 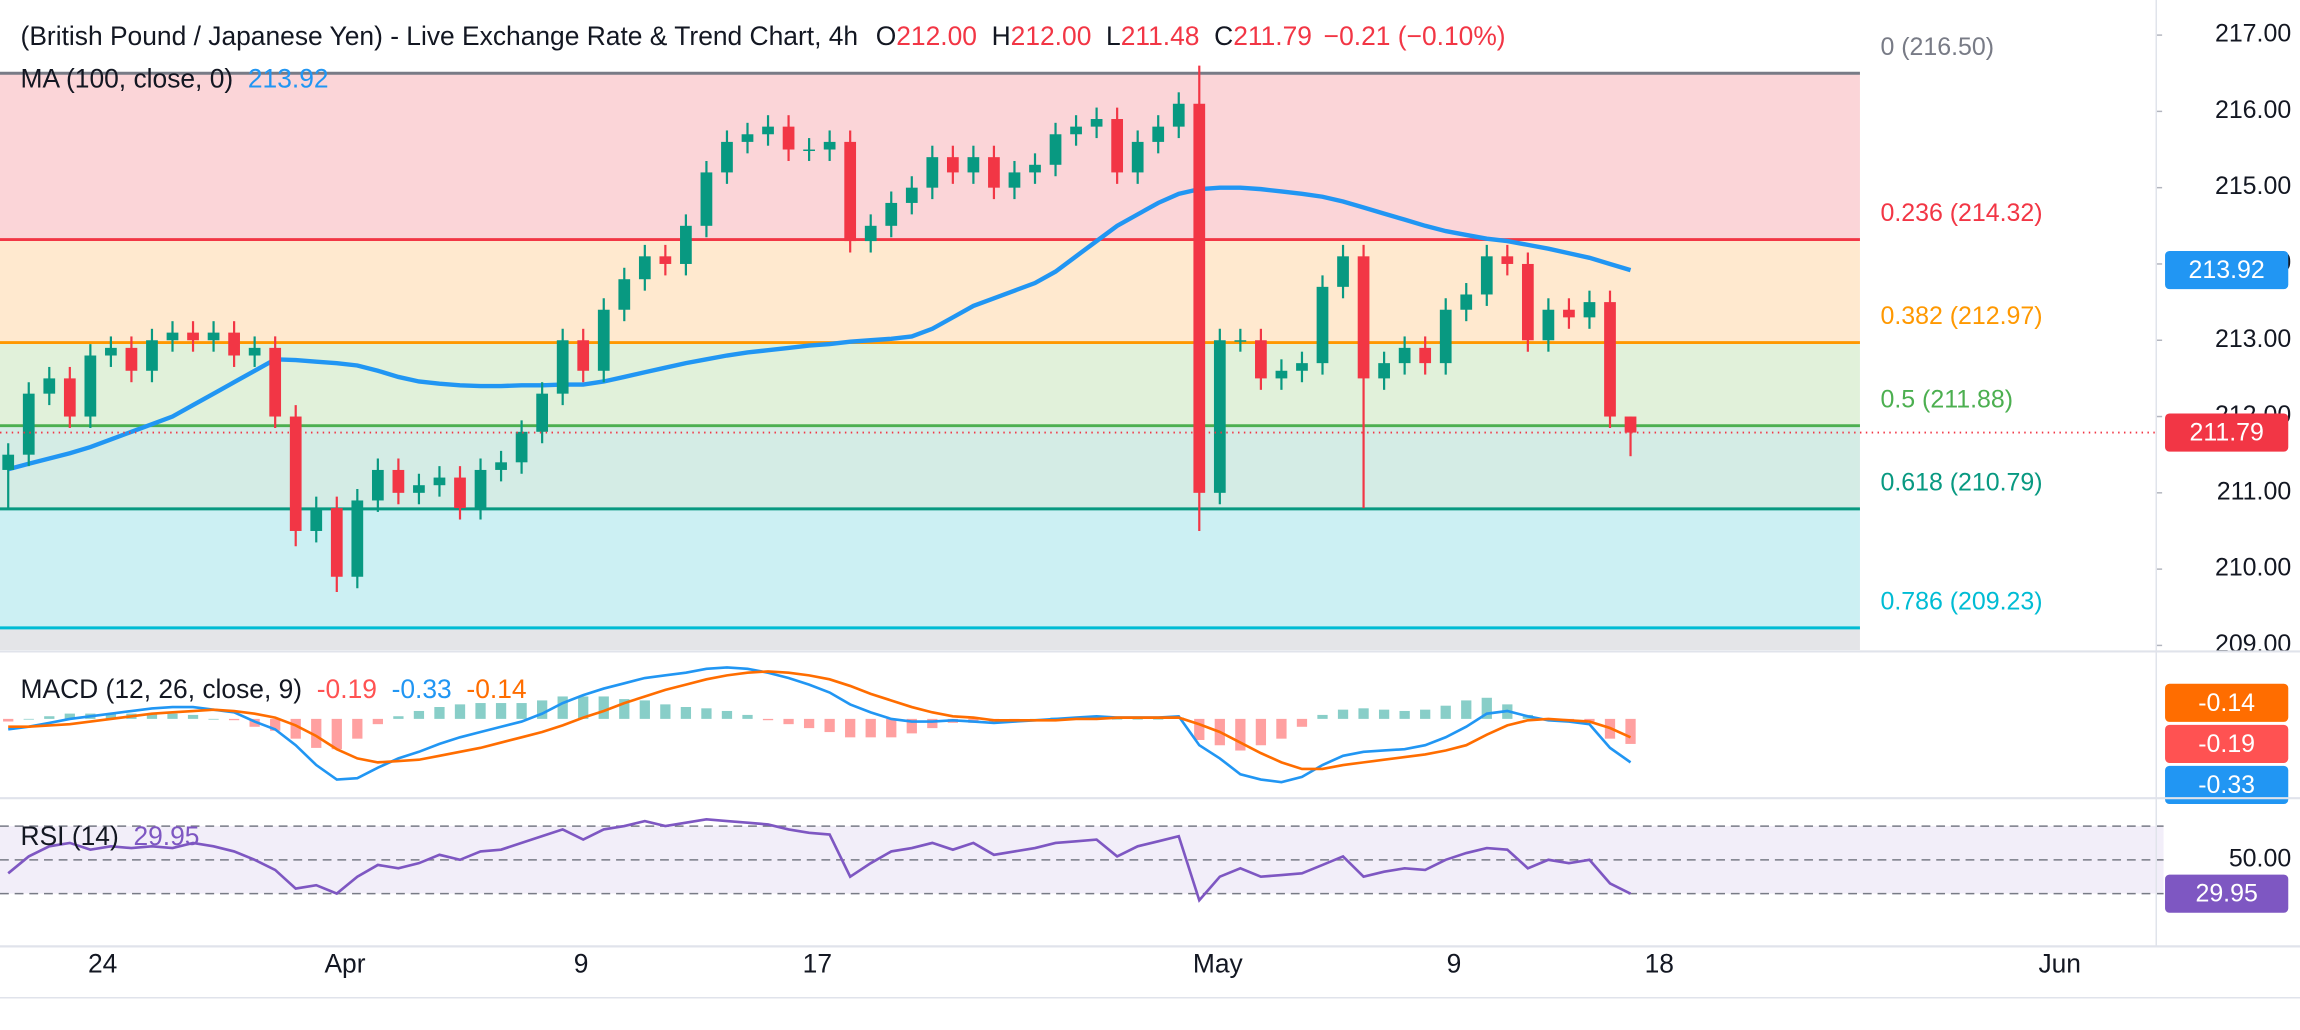 I want to click on price-change: −0.21 (−0.10%), so click(x=1415, y=36).